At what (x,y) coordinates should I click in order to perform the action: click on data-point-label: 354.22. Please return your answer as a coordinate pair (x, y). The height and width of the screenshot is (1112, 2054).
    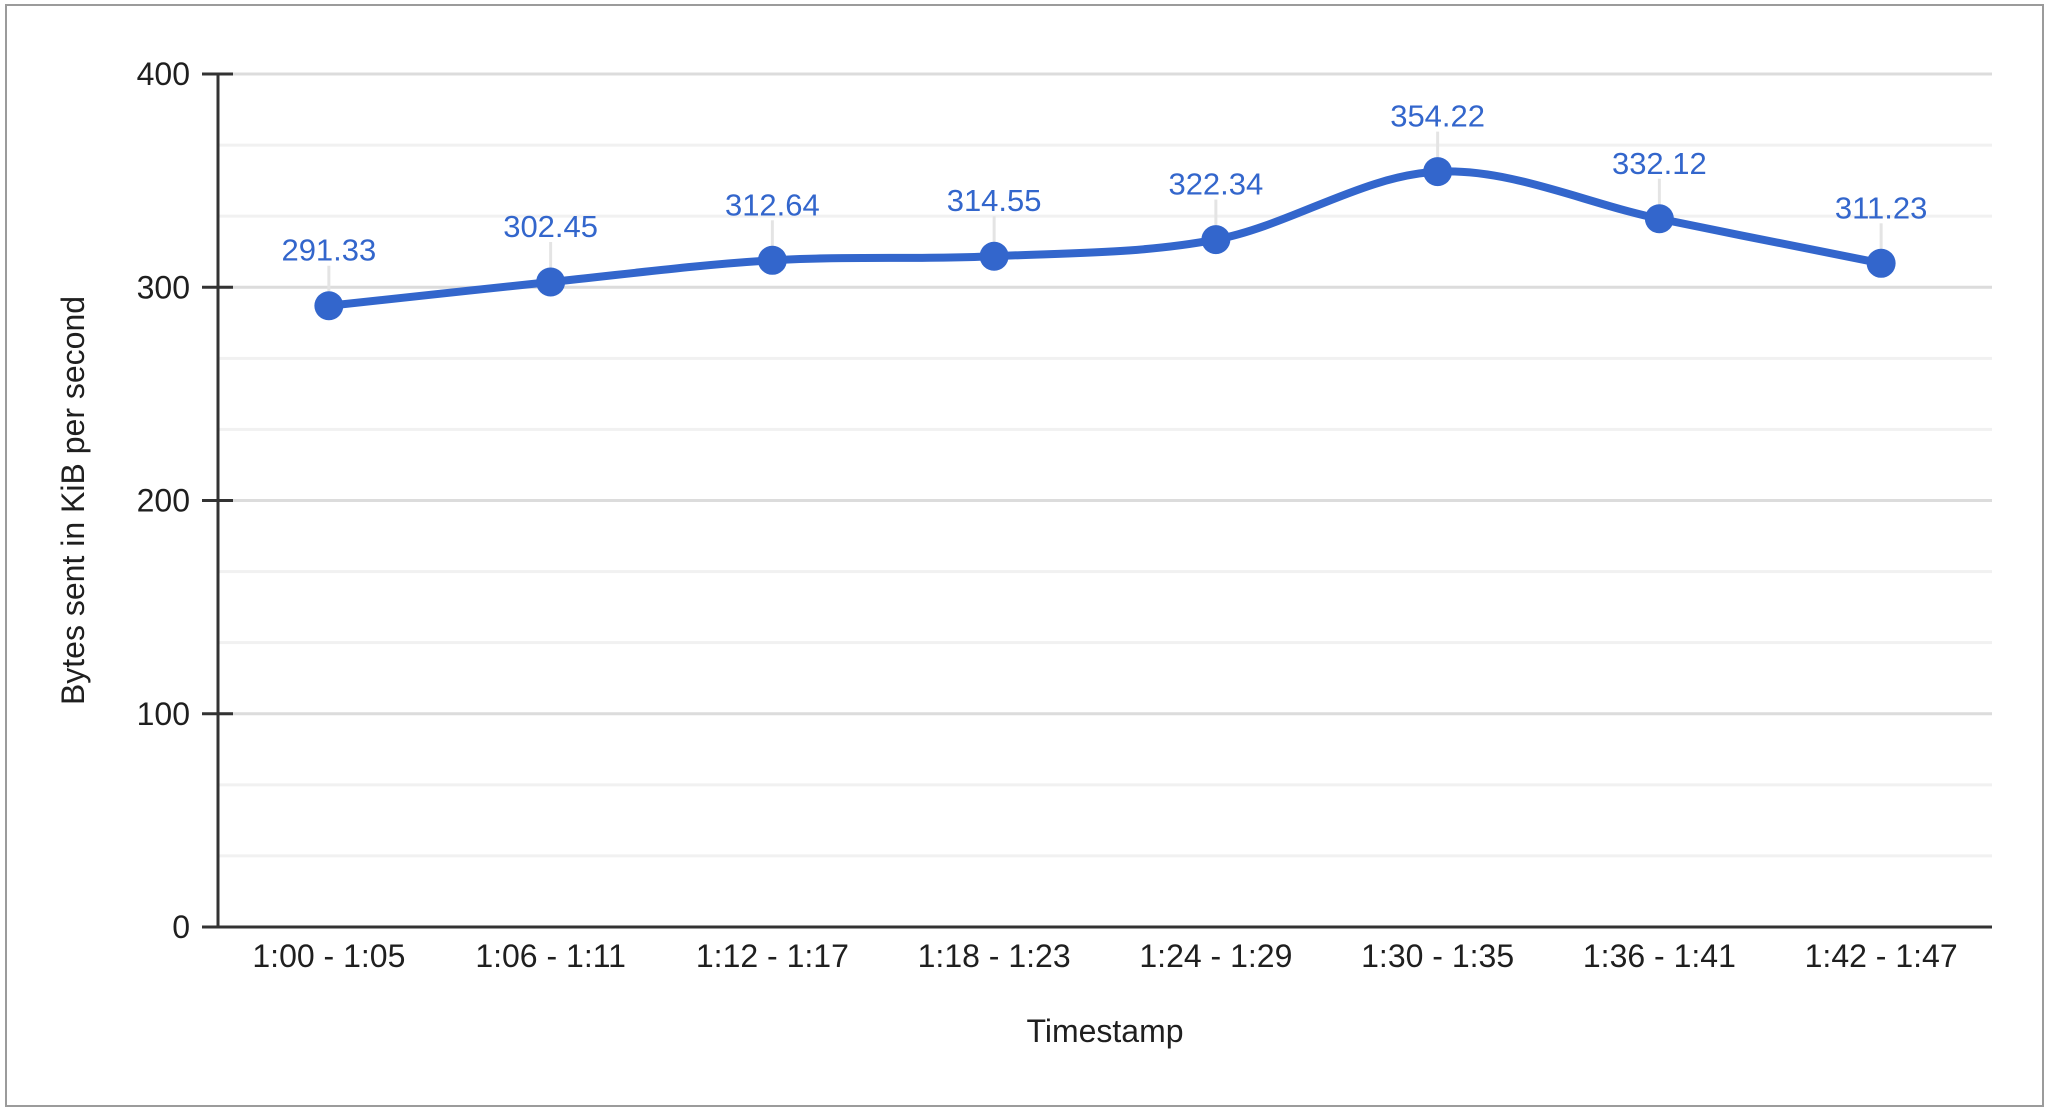
    Looking at the image, I should click on (1437, 116).